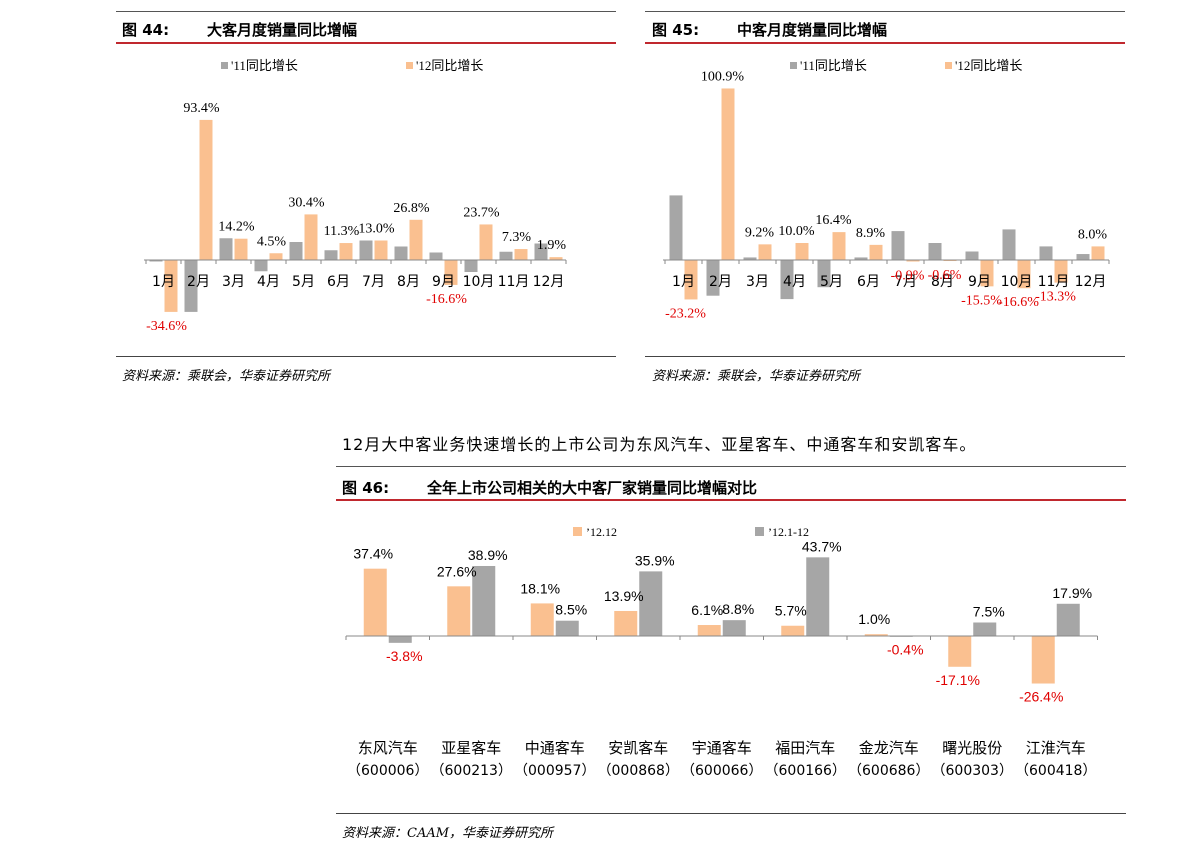 The height and width of the screenshot is (857, 1191). Describe the element at coordinates (833, 65) in the screenshot. I see `fig45-legend-label-2011: '11同比增长` at that location.